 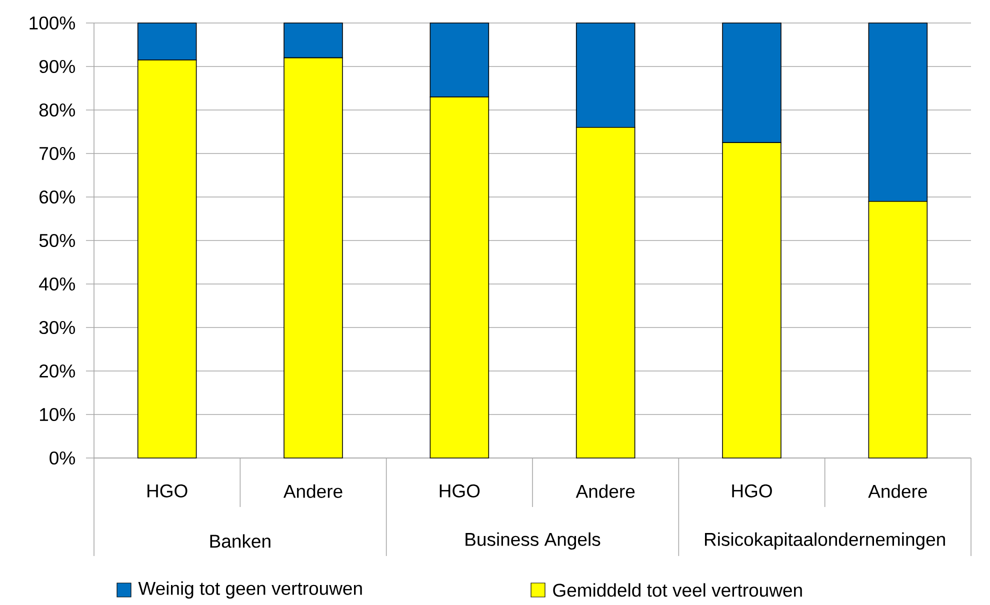 What do you see at coordinates (677, 590) in the screenshot?
I see `legend-label: Gemiddeld tot veel vertrouwen` at bounding box center [677, 590].